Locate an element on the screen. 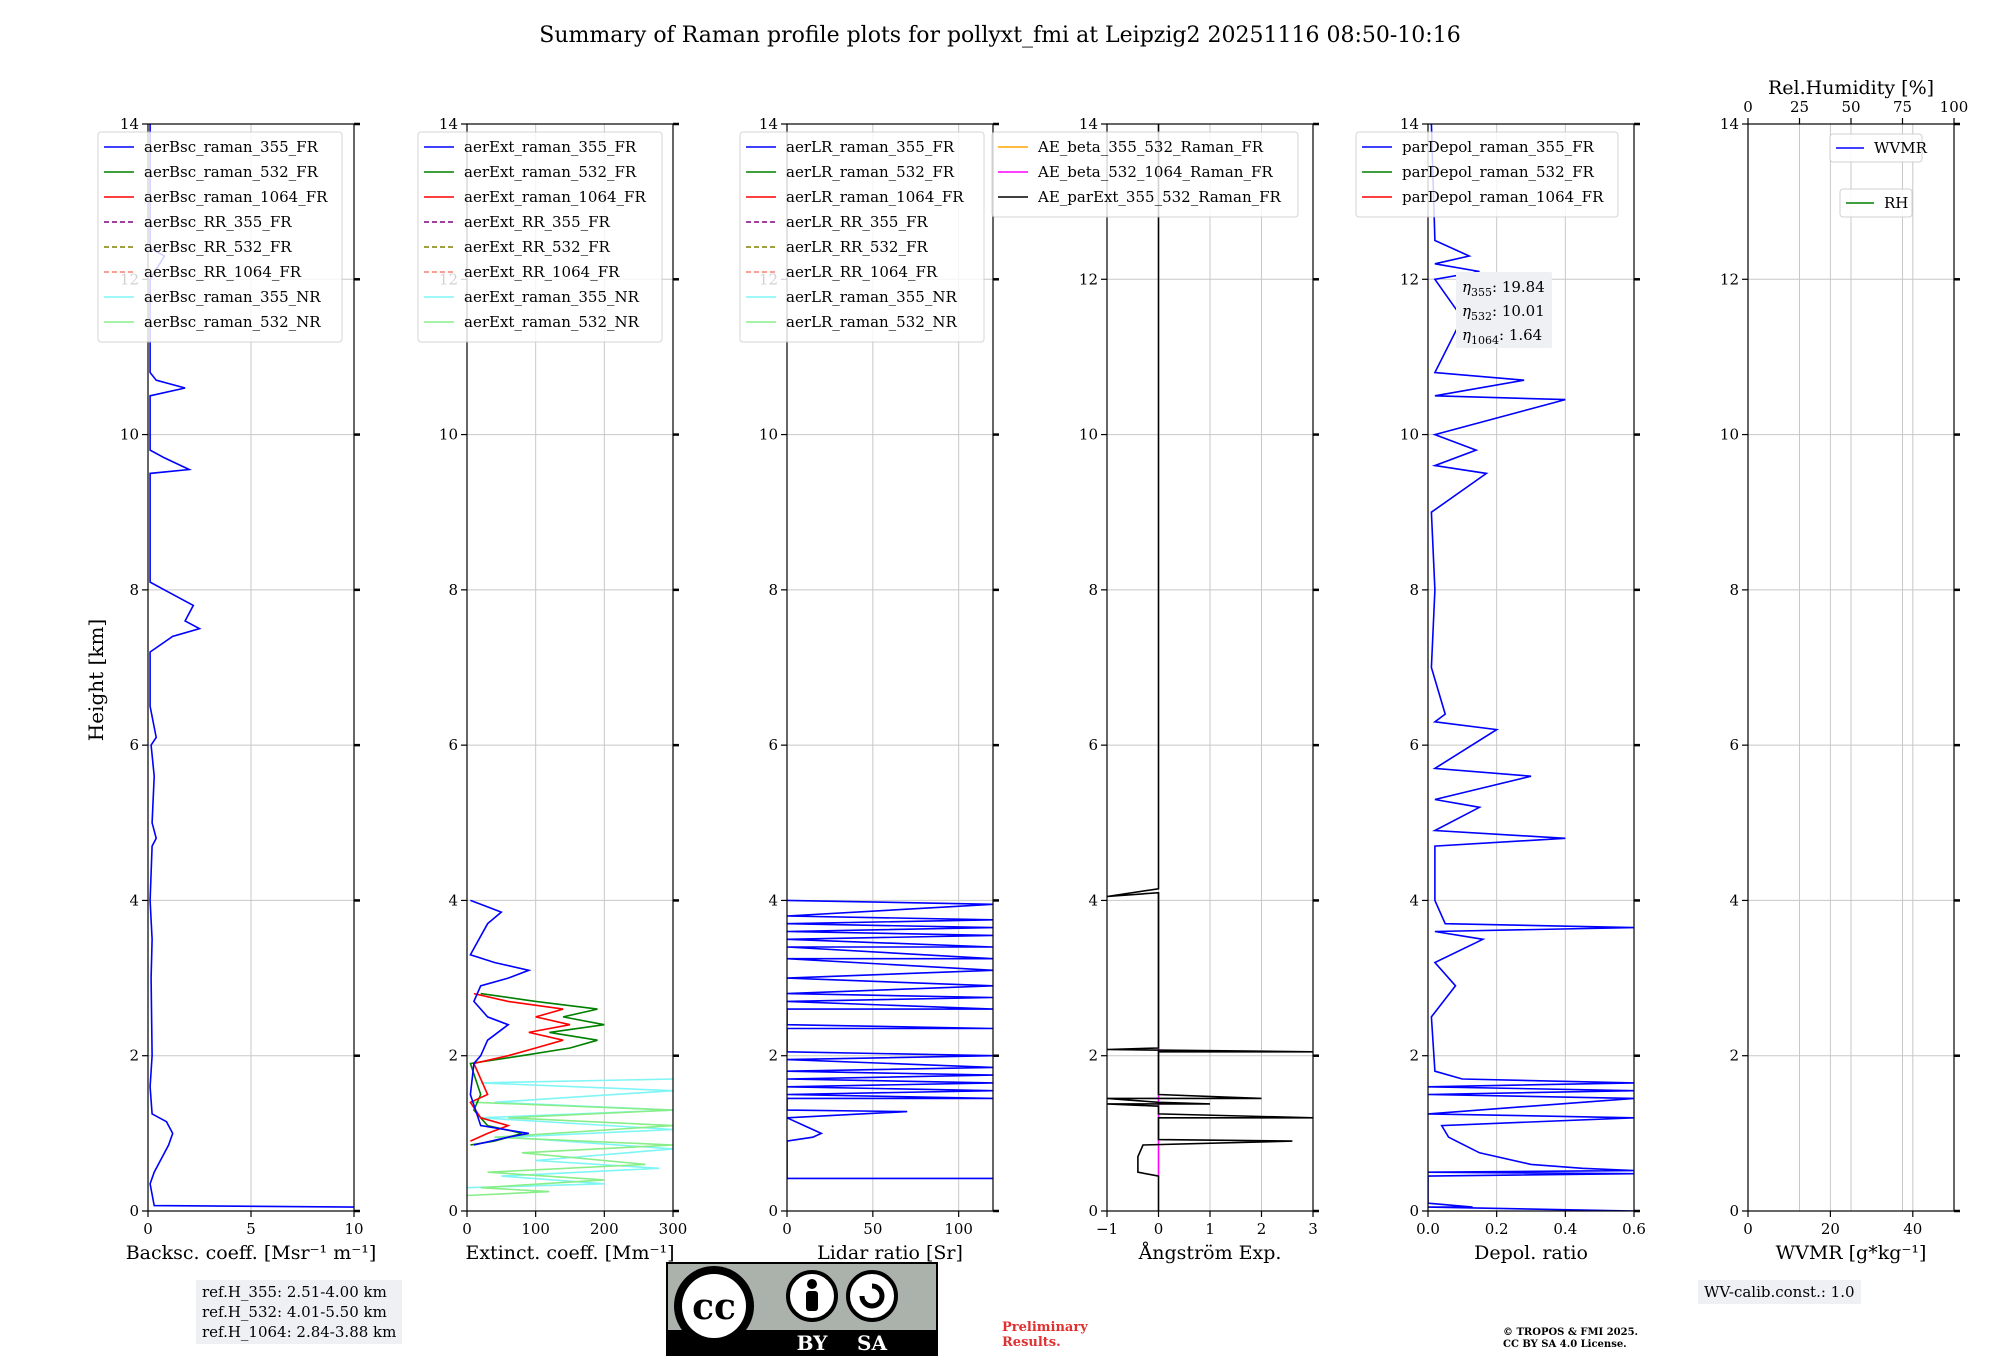 The width and height of the screenshot is (2000, 1360). wv-calib-box: WV-calib.const.: 1.0 is located at coordinates (1779, 1292).